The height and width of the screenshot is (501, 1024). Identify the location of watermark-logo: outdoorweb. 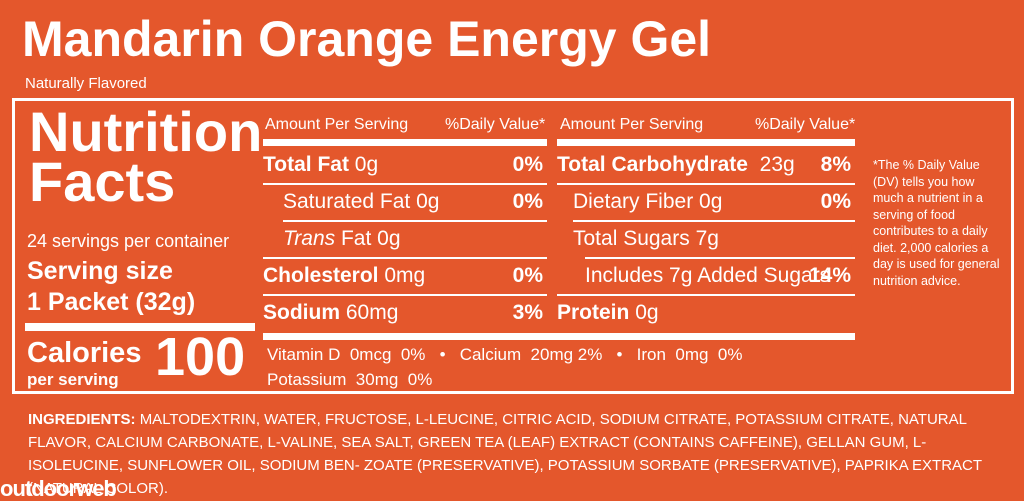
(58, 488).